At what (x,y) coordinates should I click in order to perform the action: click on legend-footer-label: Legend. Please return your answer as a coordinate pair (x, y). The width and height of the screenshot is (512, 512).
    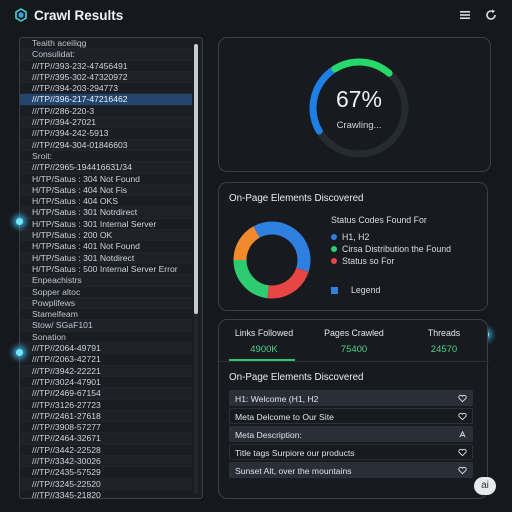
    Looking at the image, I should click on (366, 290).